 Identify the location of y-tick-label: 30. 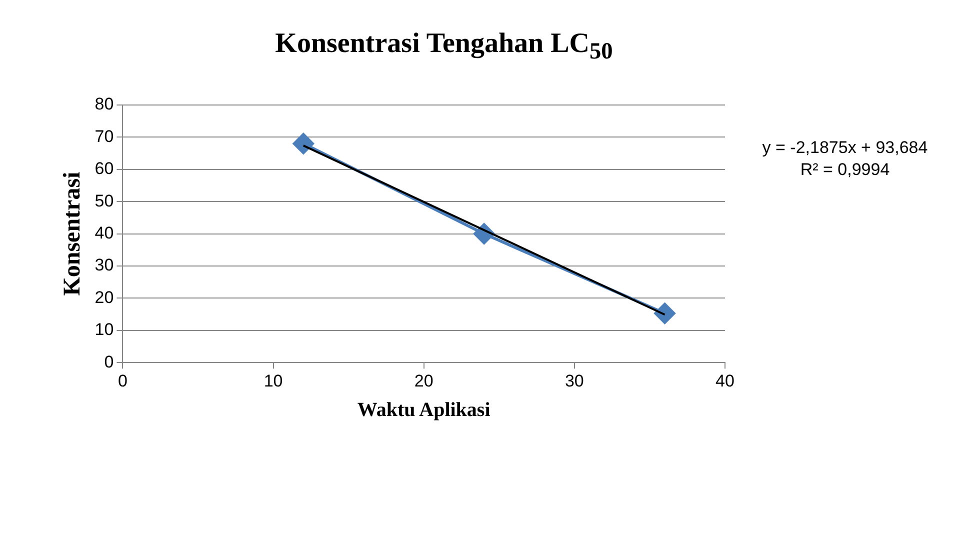
(104, 265).